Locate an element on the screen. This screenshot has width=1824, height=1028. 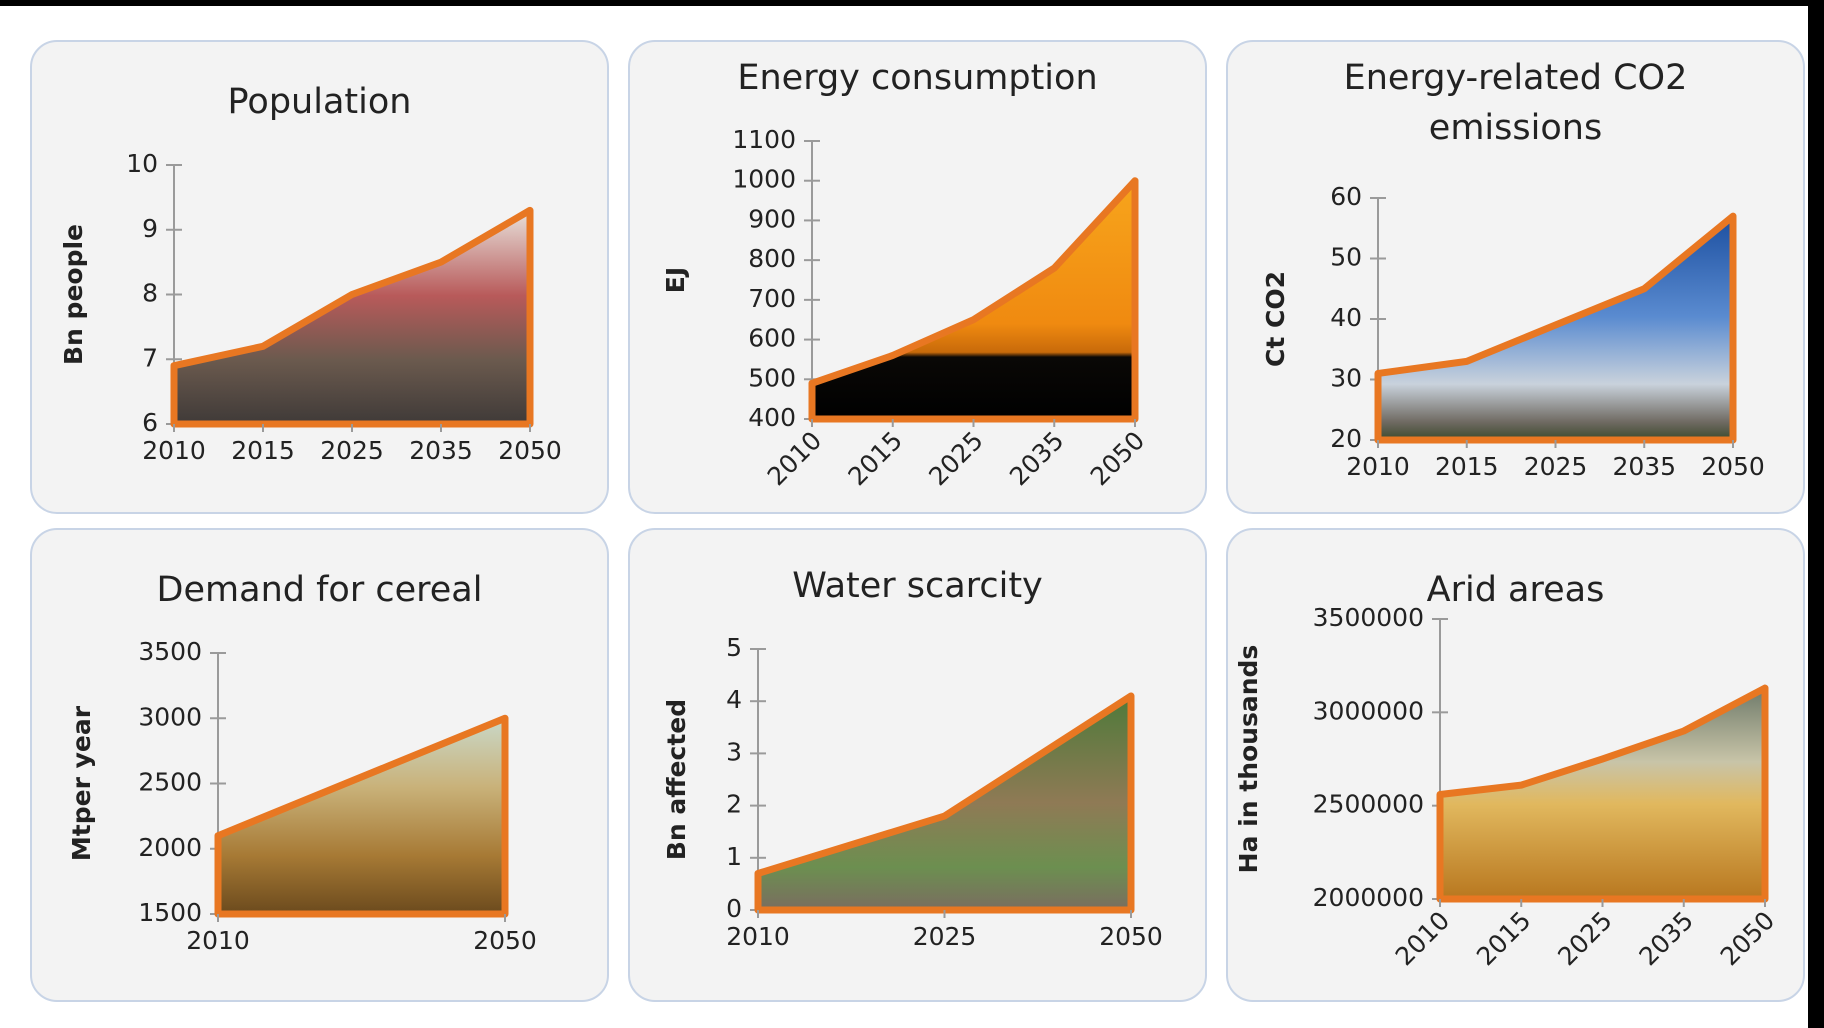
title-box: Arid areas is located at coordinates (1515, 590).